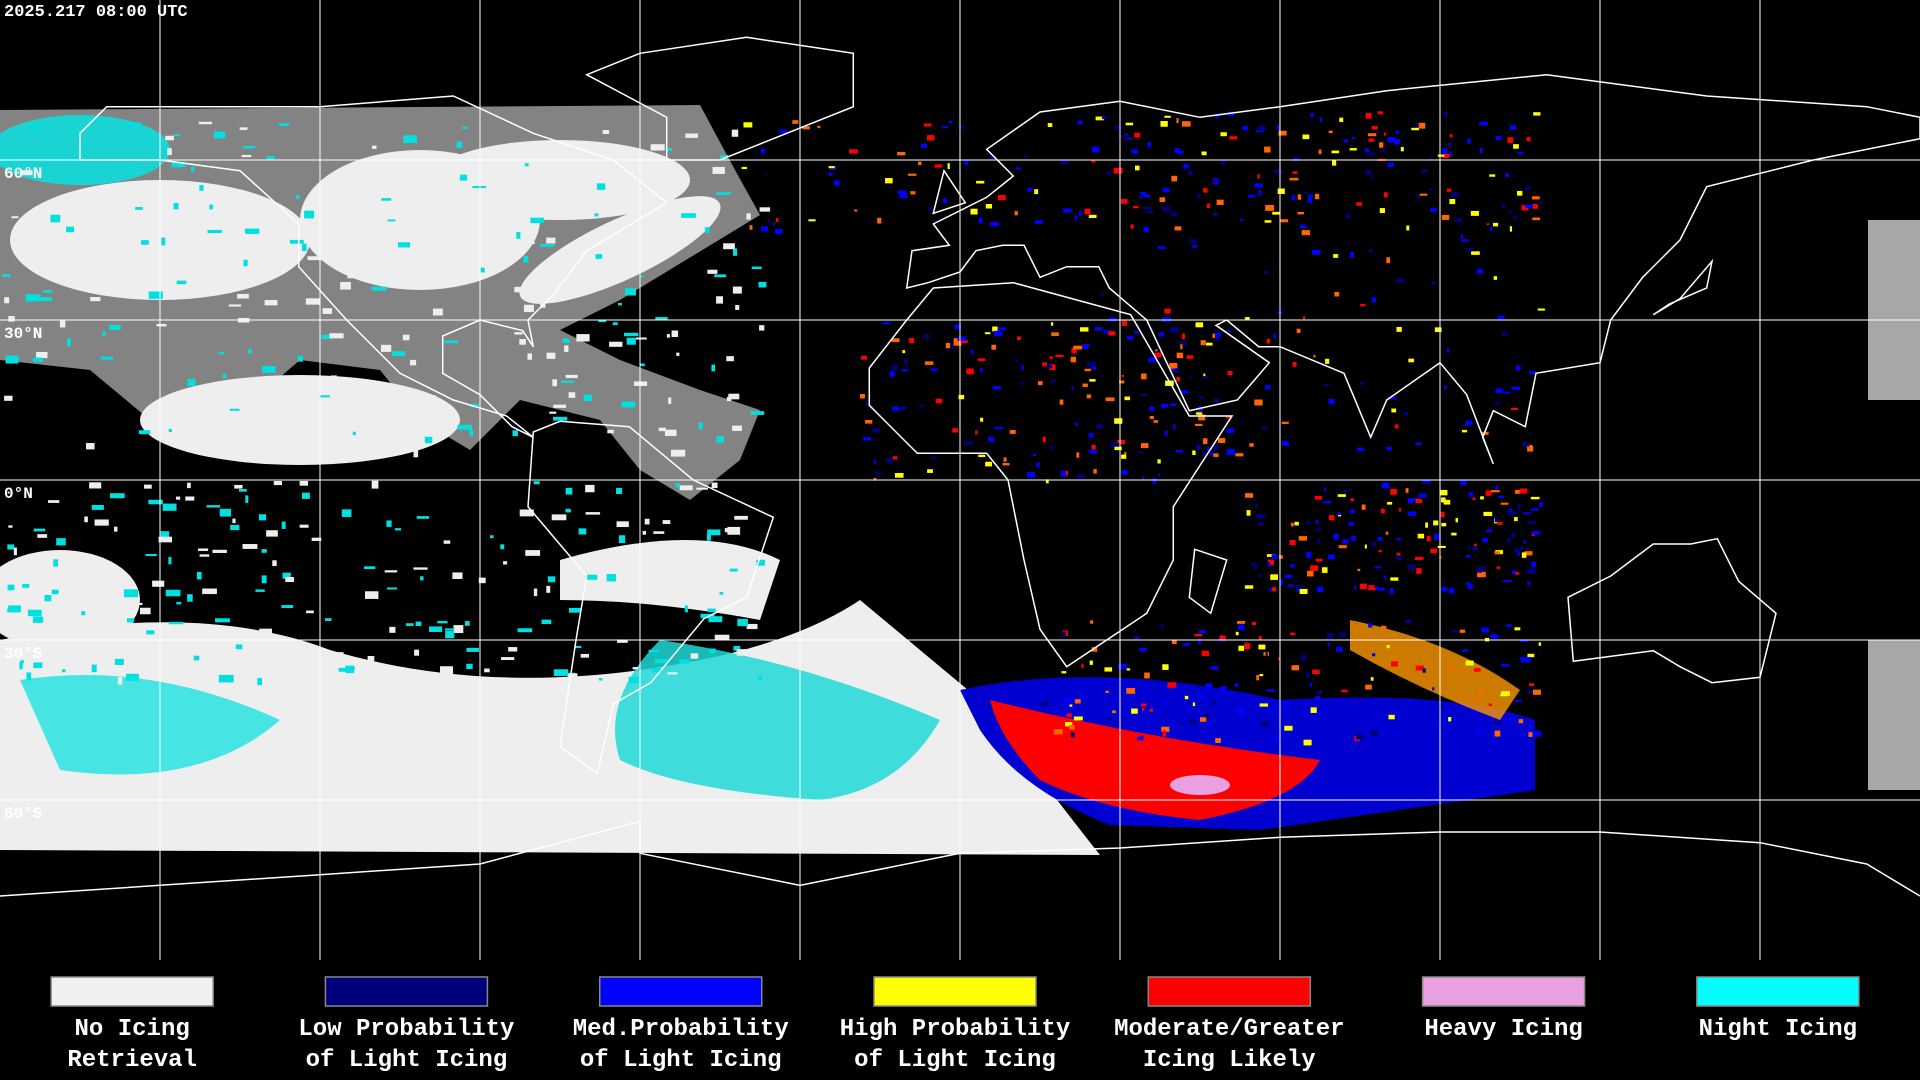 The height and width of the screenshot is (1080, 1920). I want to click on legend-label: of Light Icing, so click(681, 1060).